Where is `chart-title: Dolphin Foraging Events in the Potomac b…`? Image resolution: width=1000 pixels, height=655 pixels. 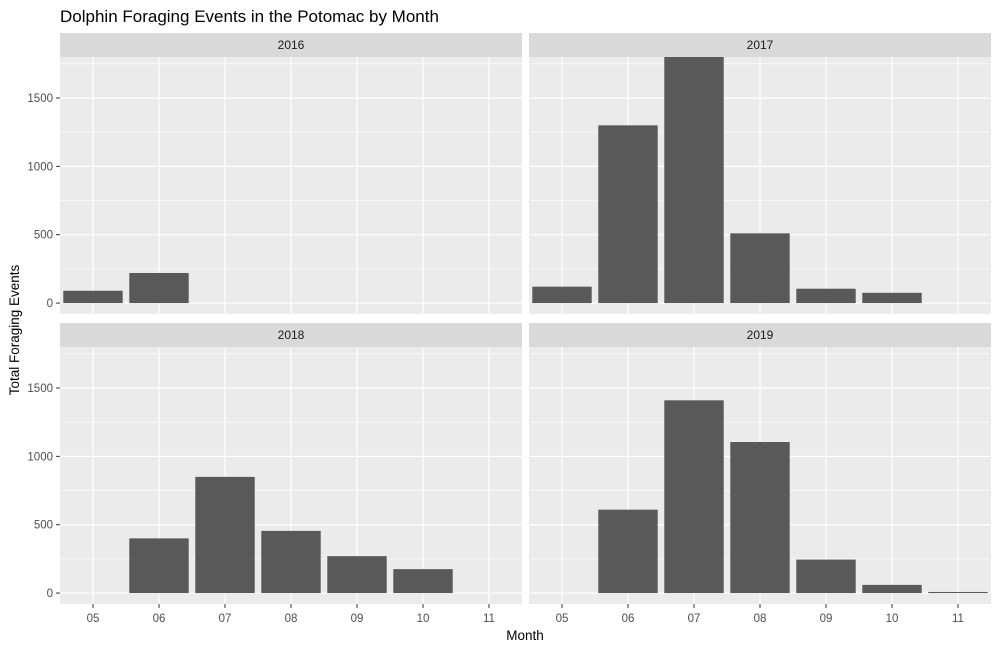
chart-title: Dolphin Foraging Events in the Potomac b… is located at coordinates (249, 16).